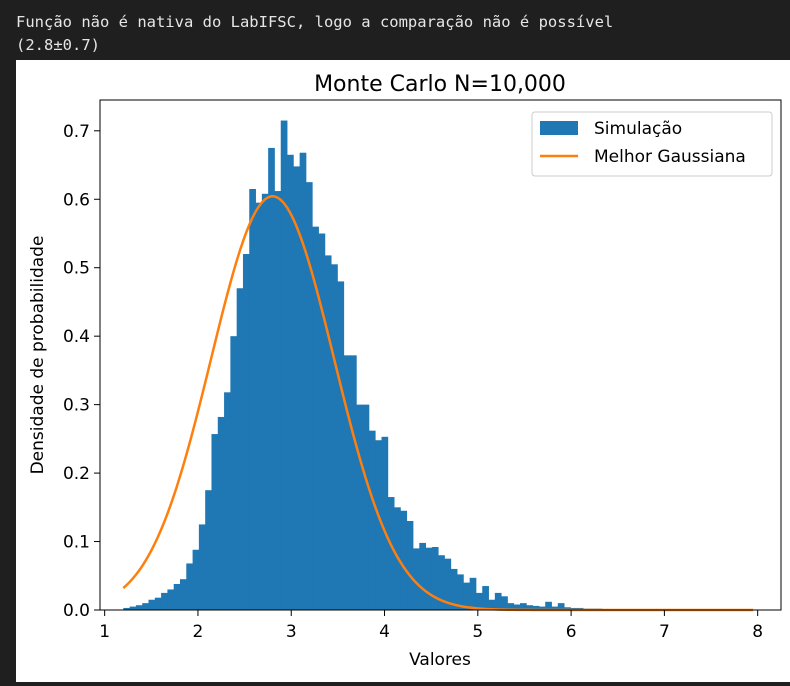  What do you see at coordinates (76, 543) in the screenshot?
I see `y-tick-label: 0.1` at bounding box center [76, 543].